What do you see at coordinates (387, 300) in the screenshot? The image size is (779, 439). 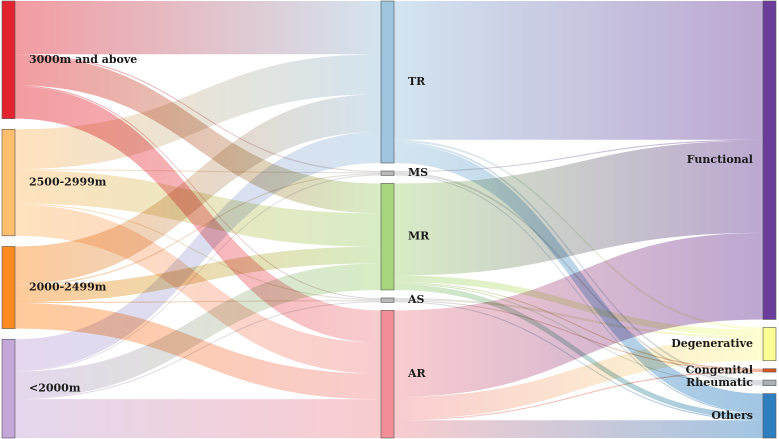 I see `node-as` at bounding box center [387, 300].